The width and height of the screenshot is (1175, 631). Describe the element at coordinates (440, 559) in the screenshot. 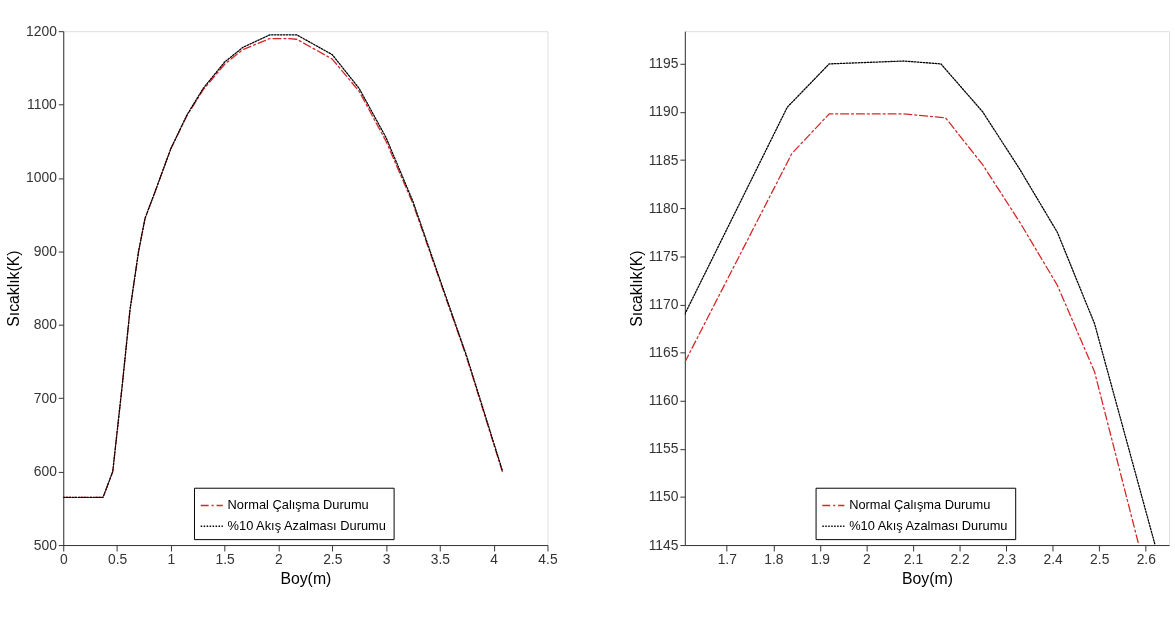

I see `x-tick-label: 3.5` at that location.